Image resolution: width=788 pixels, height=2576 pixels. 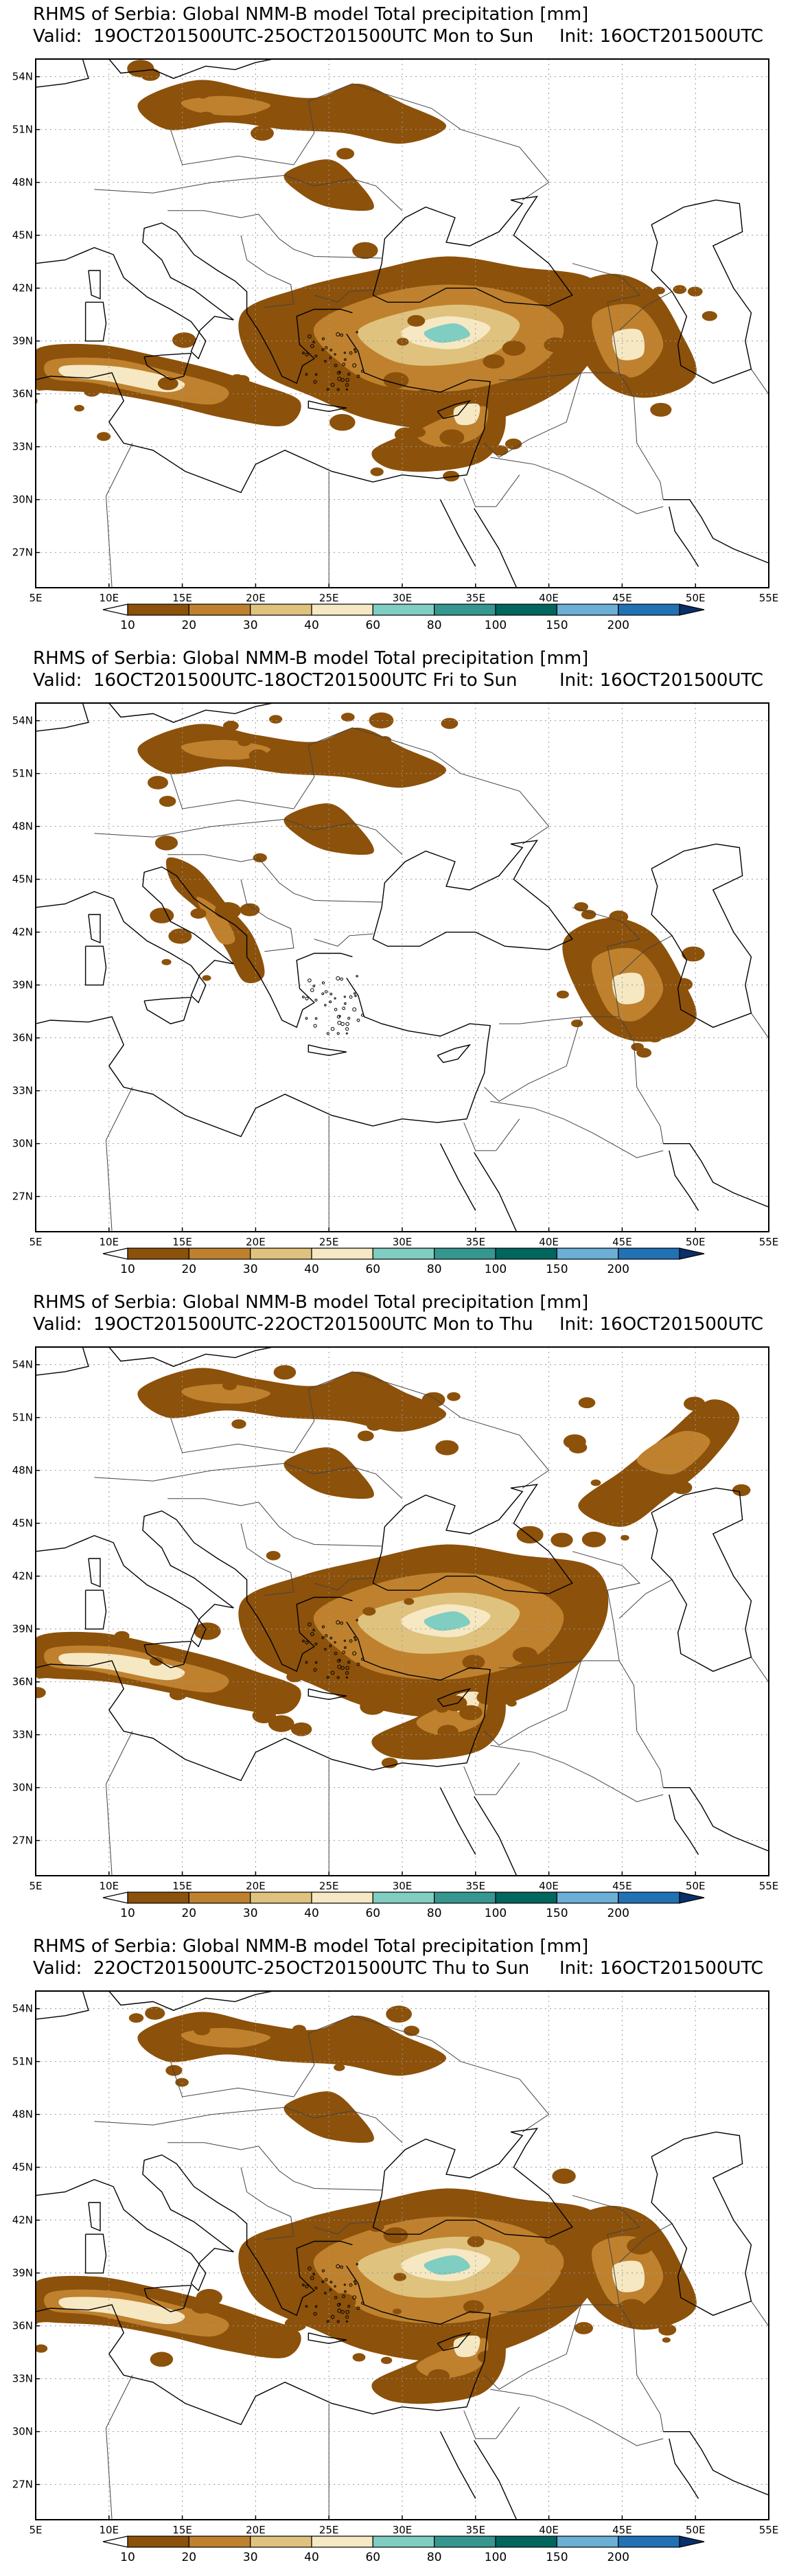 What do you see at coordinates (435, 1269) in the screenshot?
I see `colorbar-level-label: 80` at bounding box center [435, 1269].